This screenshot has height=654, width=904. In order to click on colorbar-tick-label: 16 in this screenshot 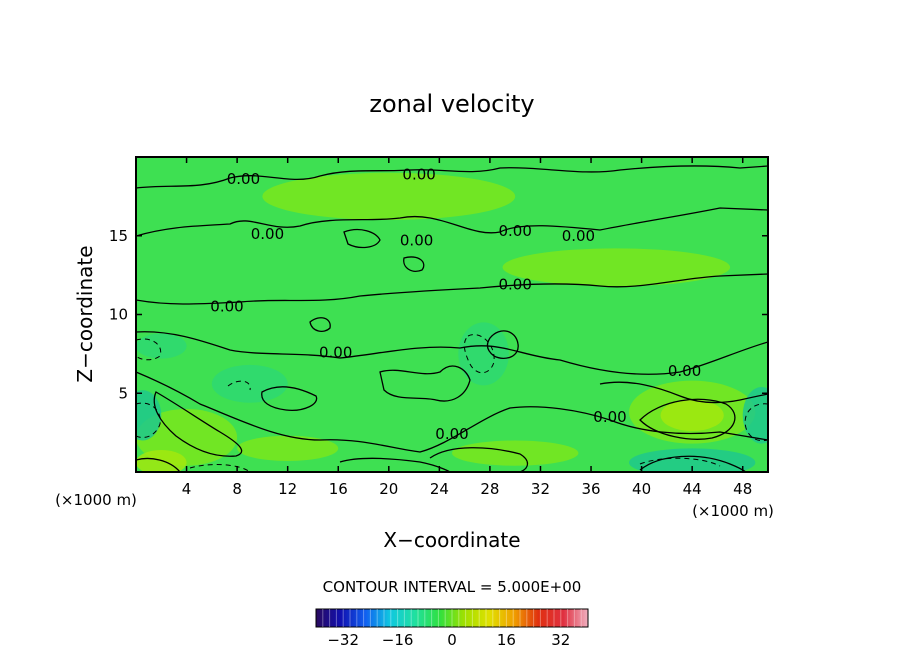, I will do `click(506, 640)`.